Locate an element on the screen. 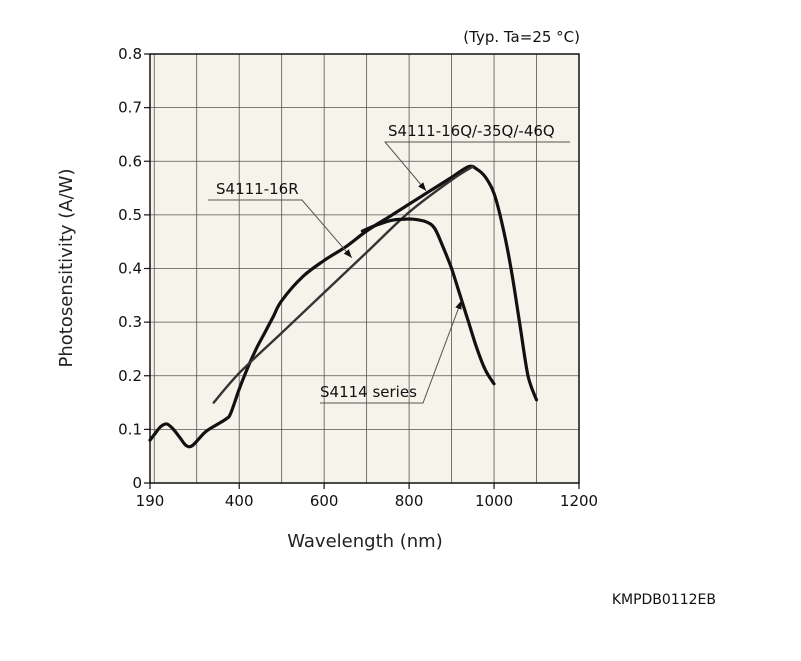  leader-s4114-arrowhead is located at coordinates (458, 305).